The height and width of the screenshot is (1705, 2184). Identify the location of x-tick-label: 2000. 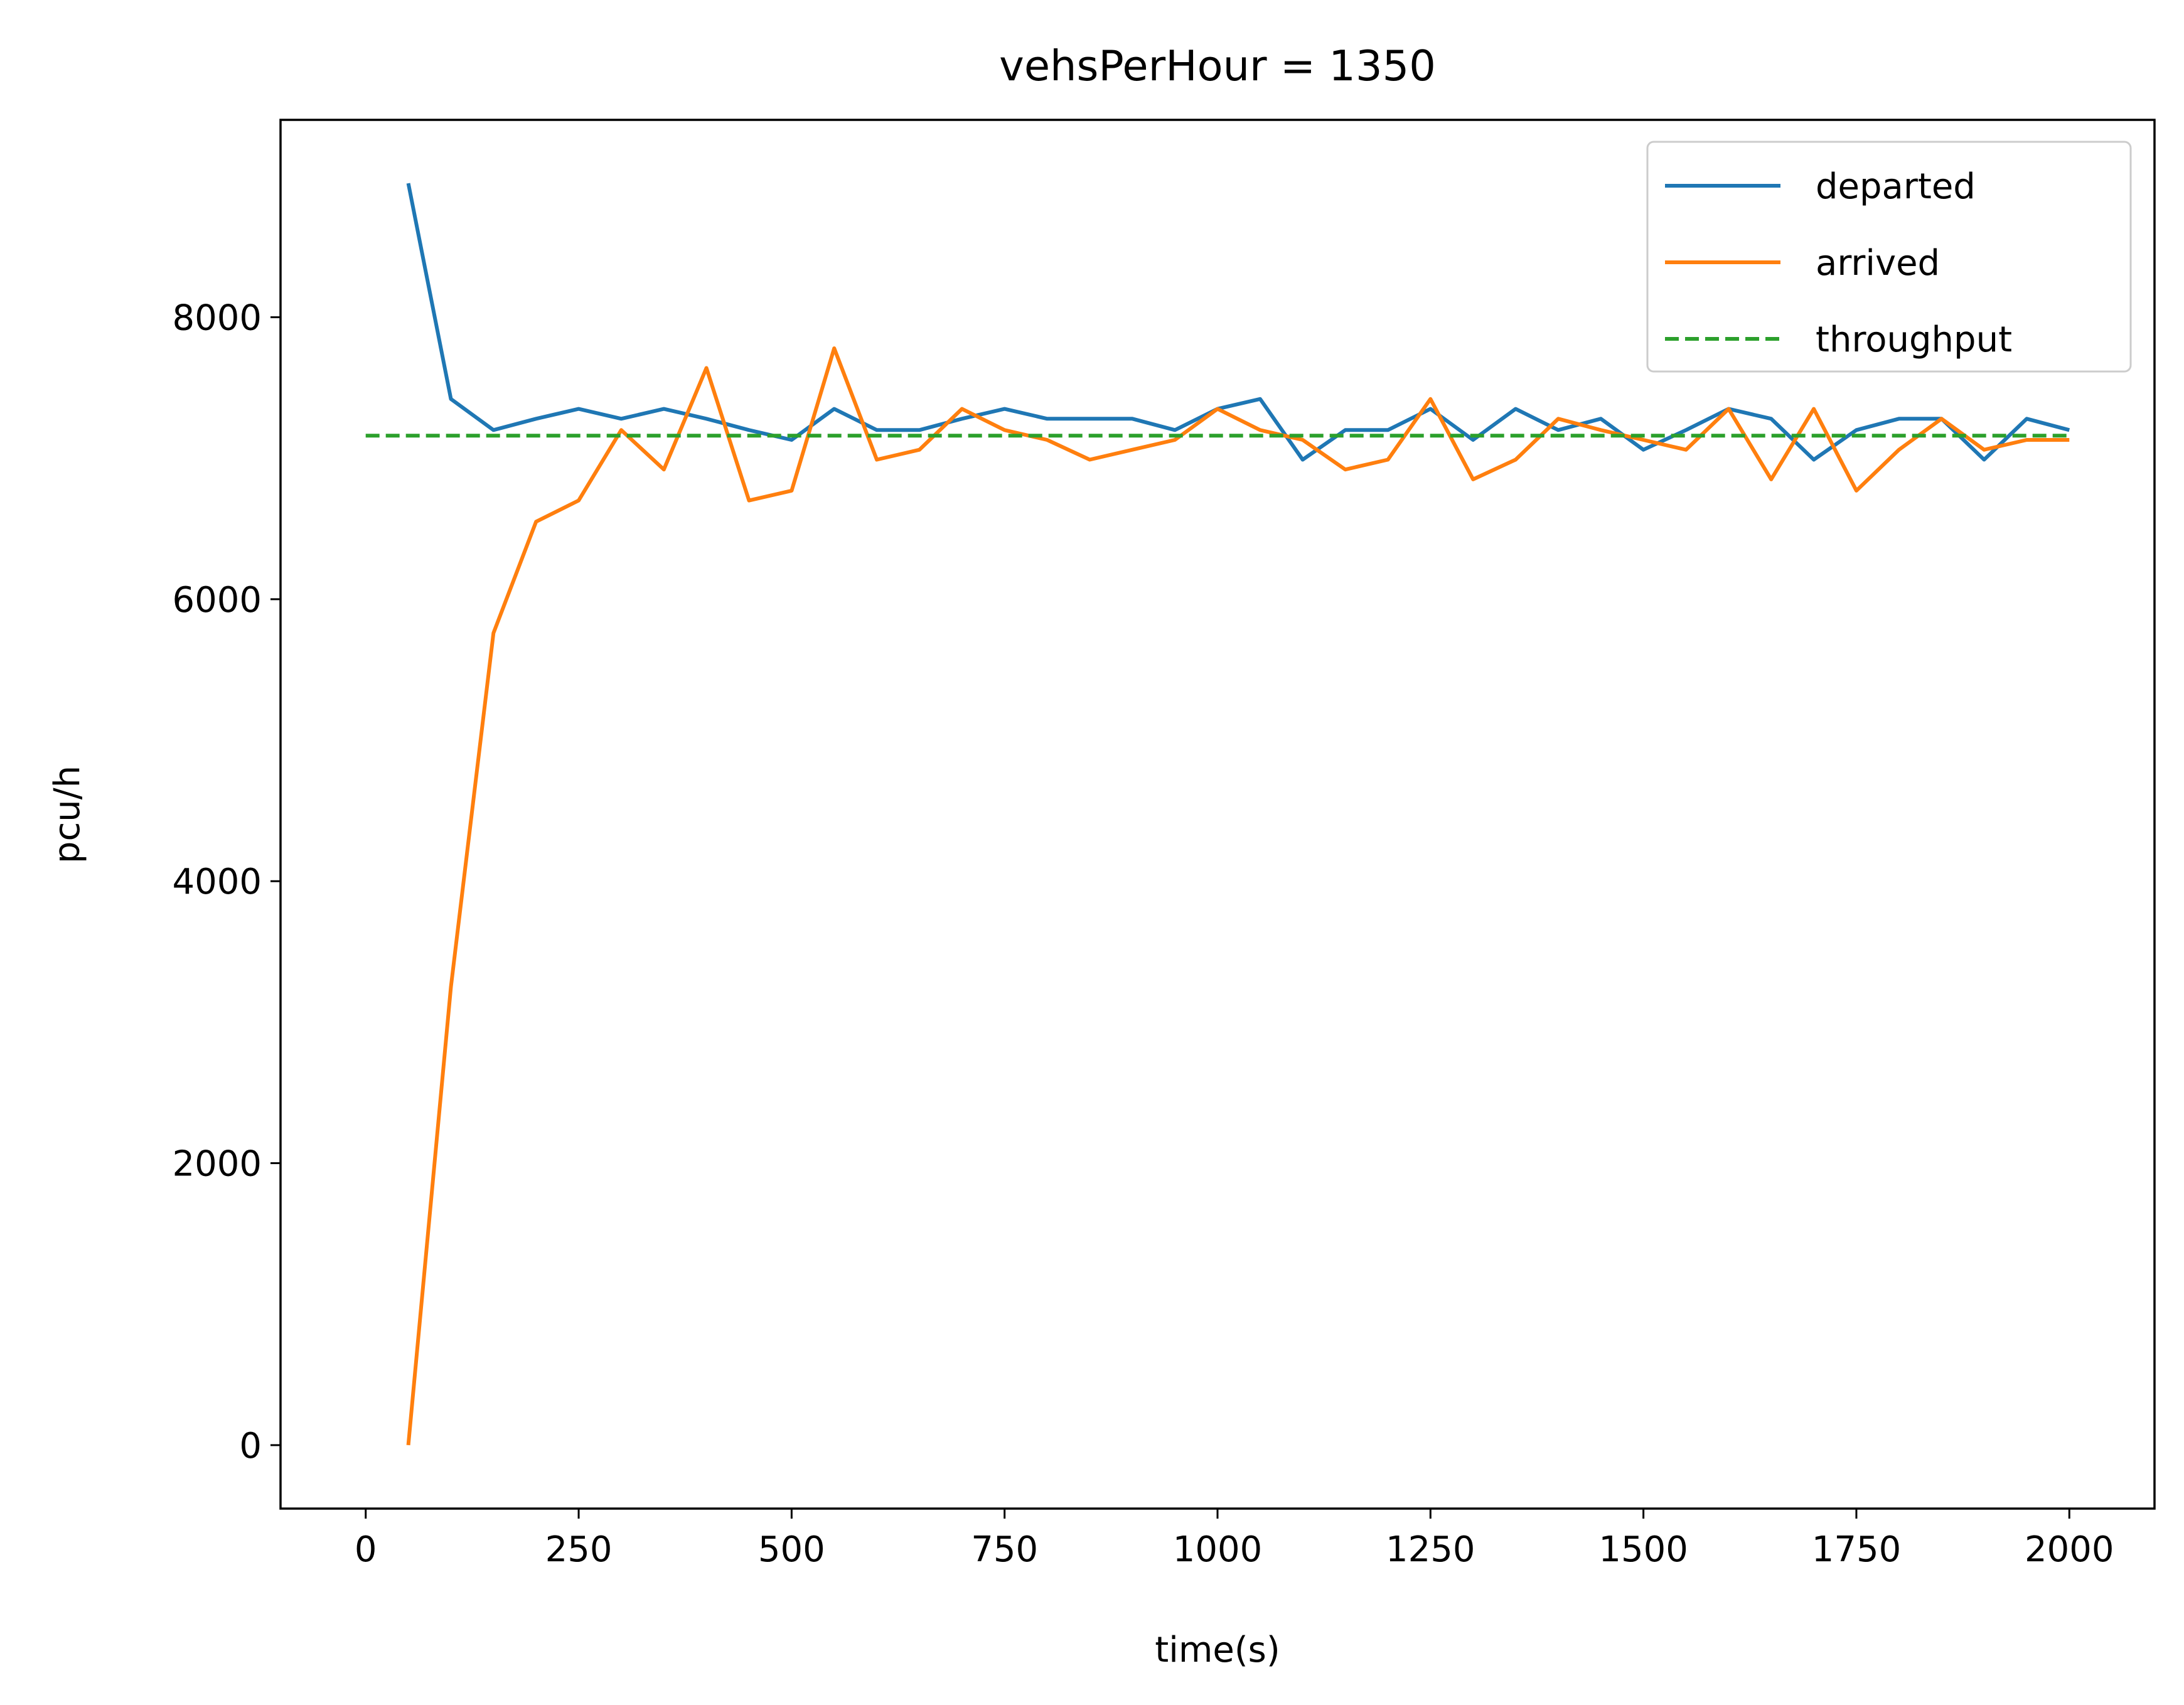
(2069, 1549).